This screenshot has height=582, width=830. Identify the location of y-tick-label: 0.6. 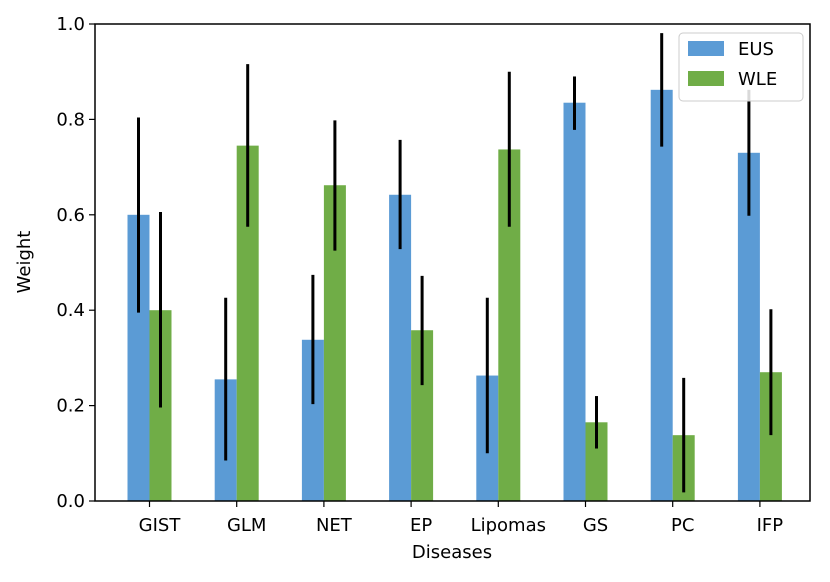
(70, 215).